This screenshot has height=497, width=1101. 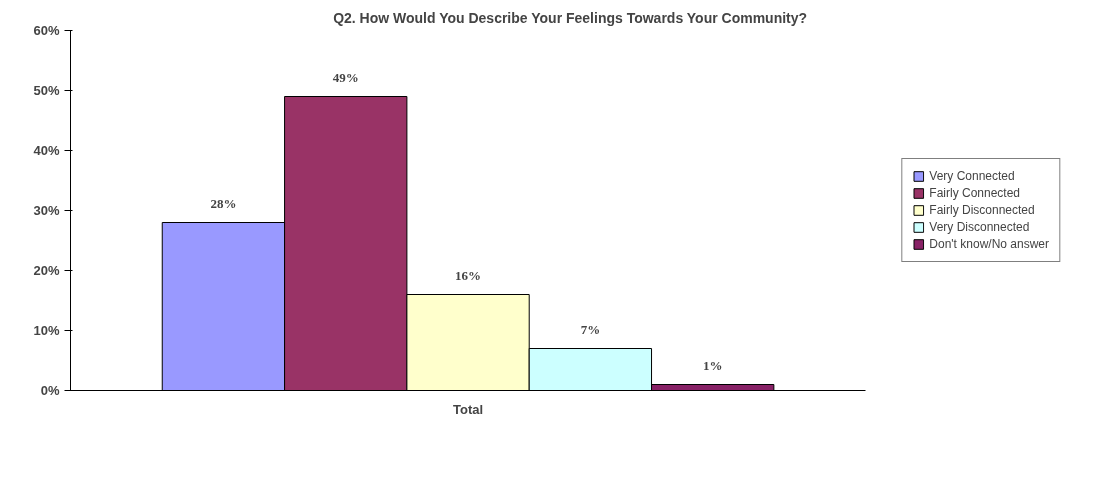 What do you see at coordinates (468, 409) in the screenshot?
I see `x-tick-label: Total` at bounding box center [468, 409].